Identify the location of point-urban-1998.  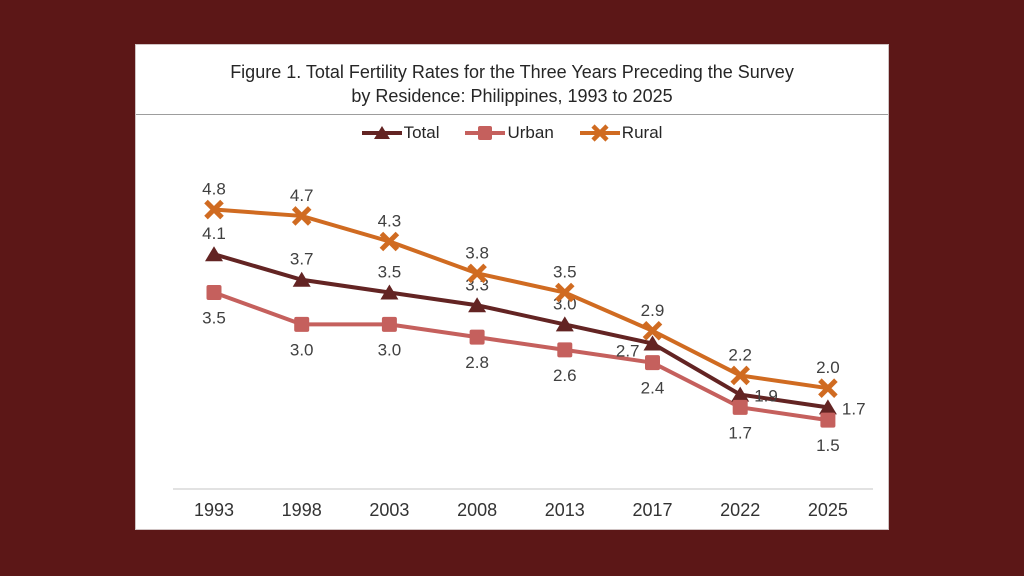
(302, 324).